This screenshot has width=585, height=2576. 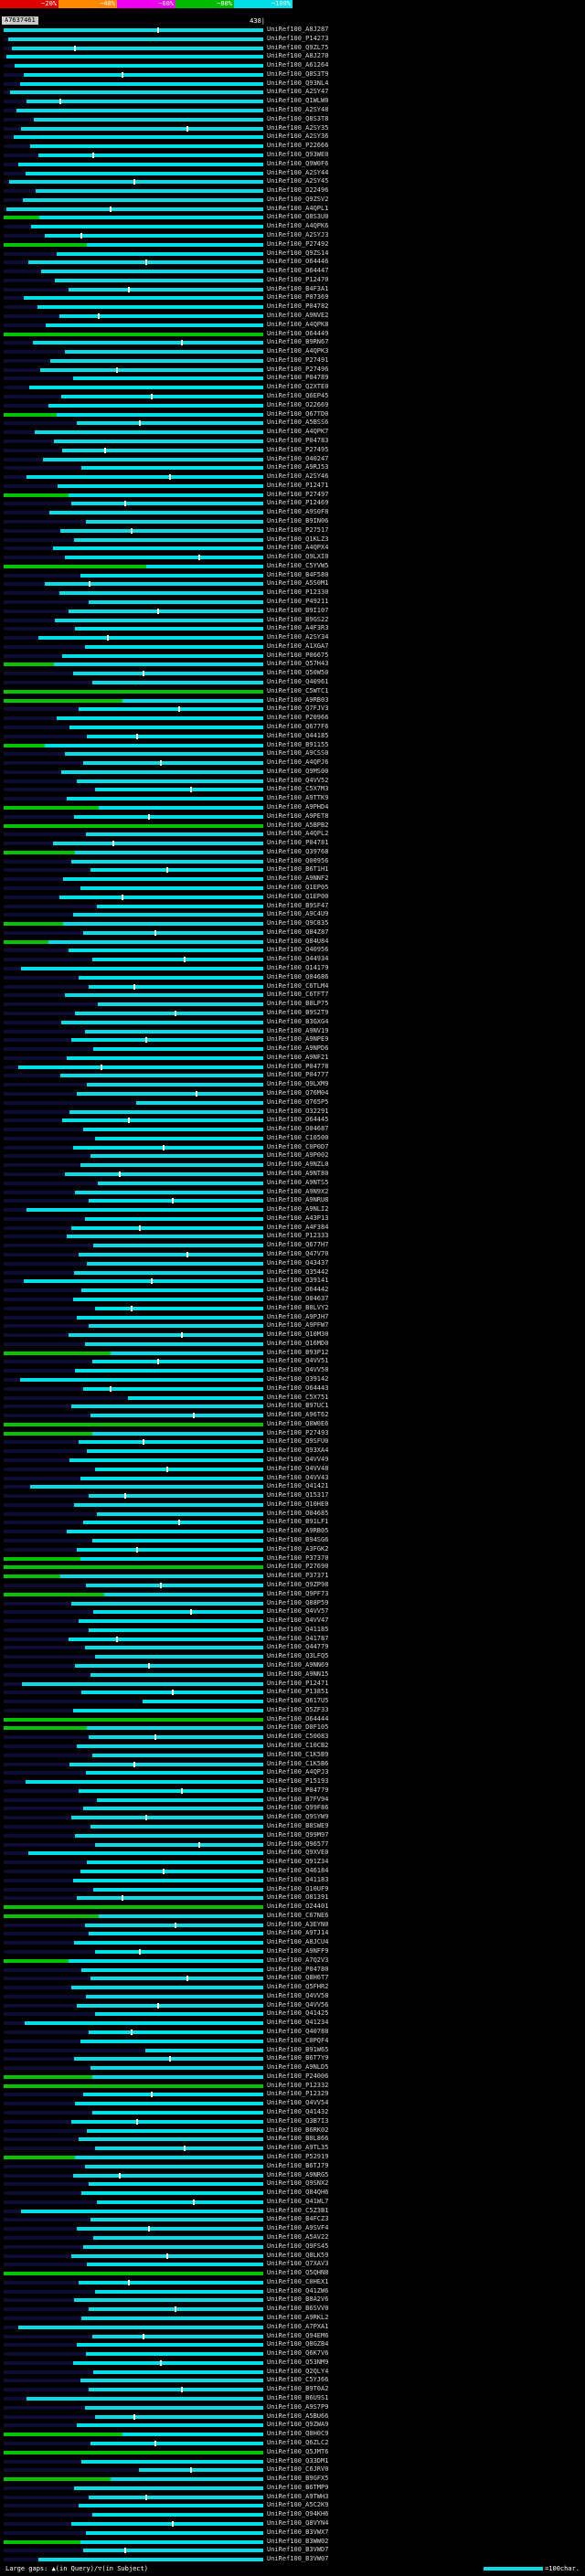 I want to click on hit-label: UniRef100_B6T1H1, so click(x=298, y=869).